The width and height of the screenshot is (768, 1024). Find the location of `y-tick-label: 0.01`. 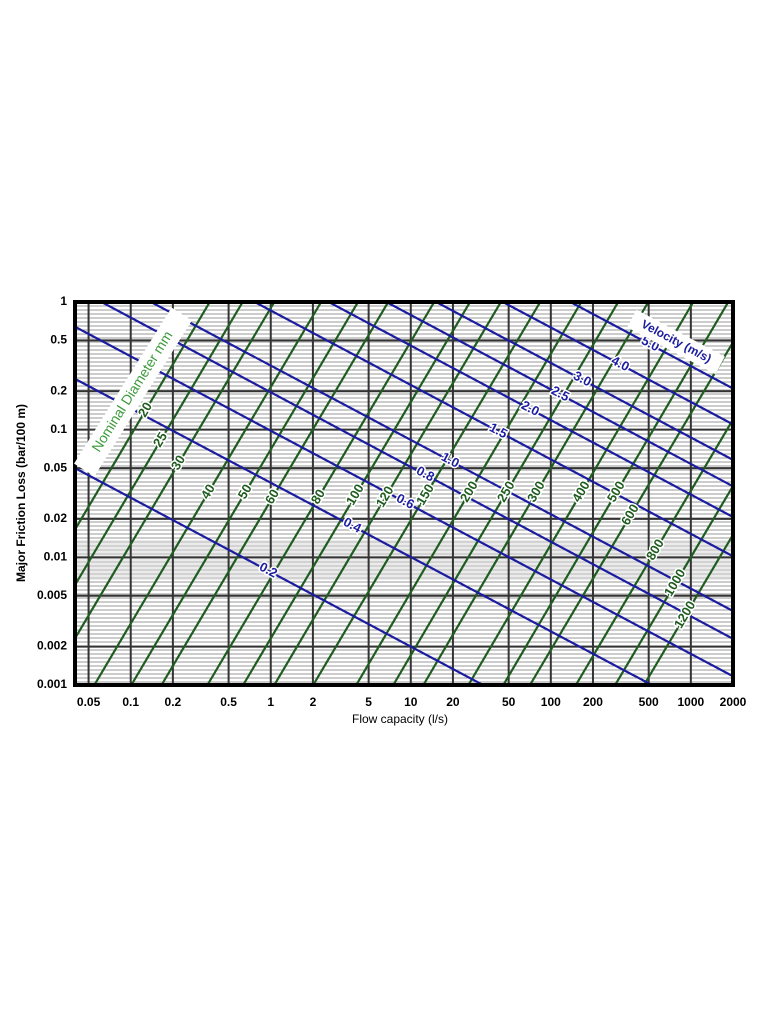

y-tick-label: 0.01 is located at coordinates (56, 557).